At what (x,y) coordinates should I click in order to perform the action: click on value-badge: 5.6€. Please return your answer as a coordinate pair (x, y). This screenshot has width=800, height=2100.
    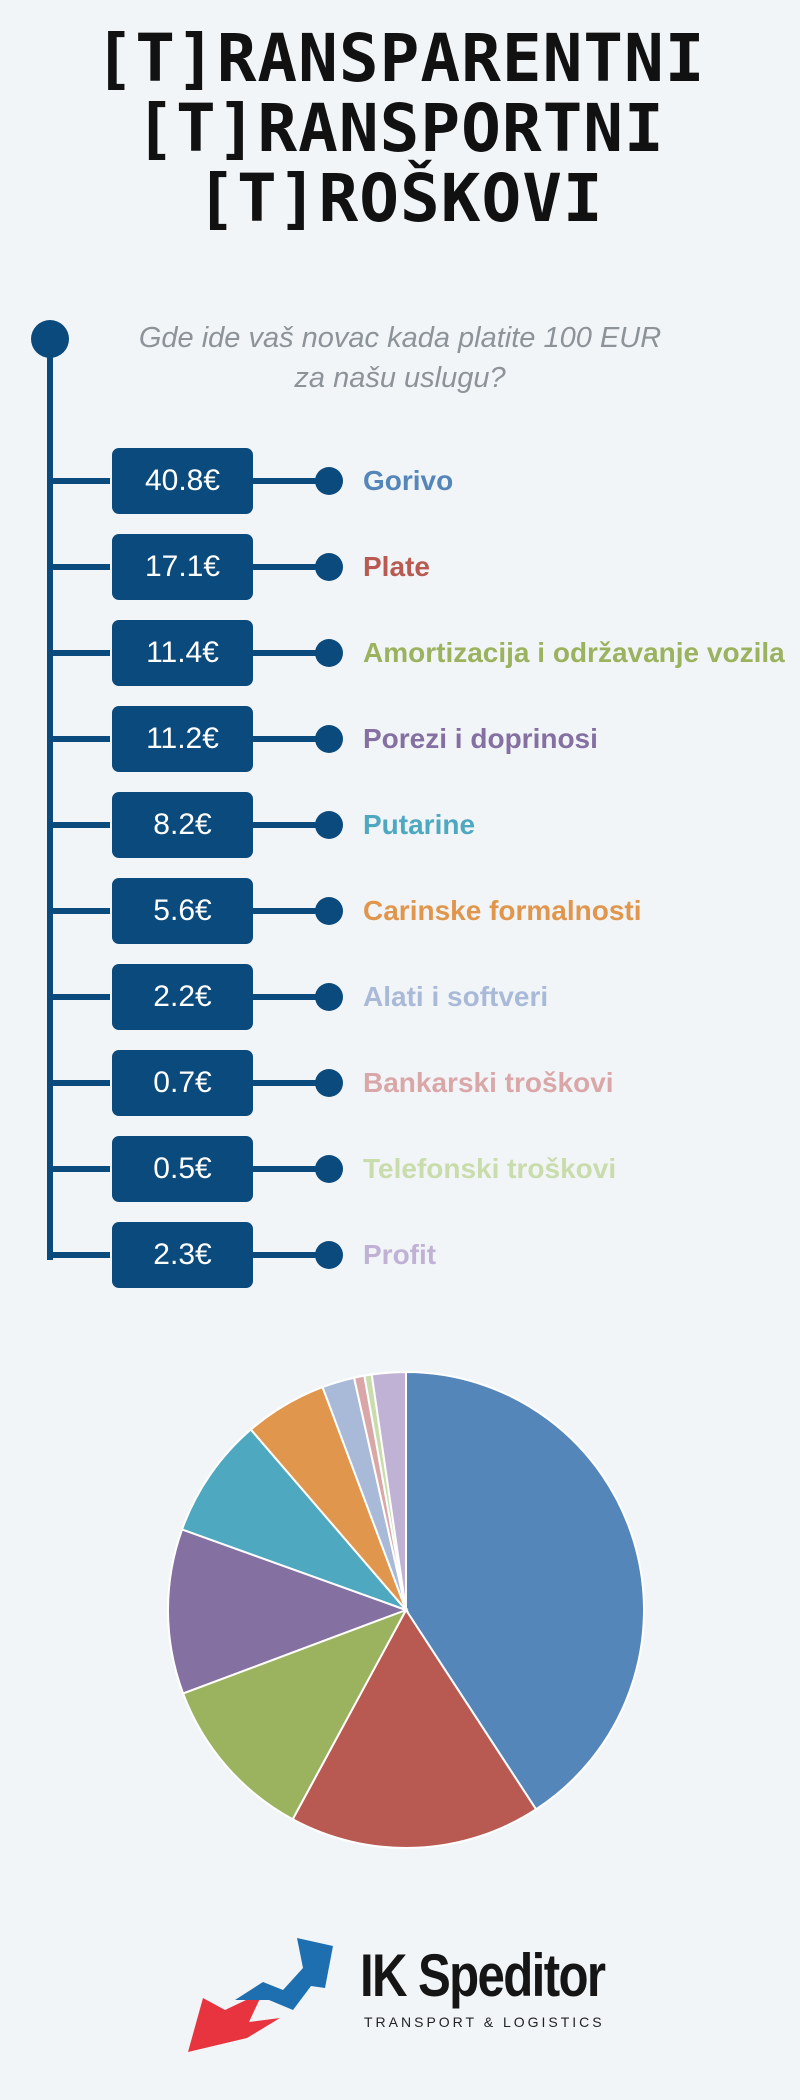
    Looking at the image, I should click on (182, 911).